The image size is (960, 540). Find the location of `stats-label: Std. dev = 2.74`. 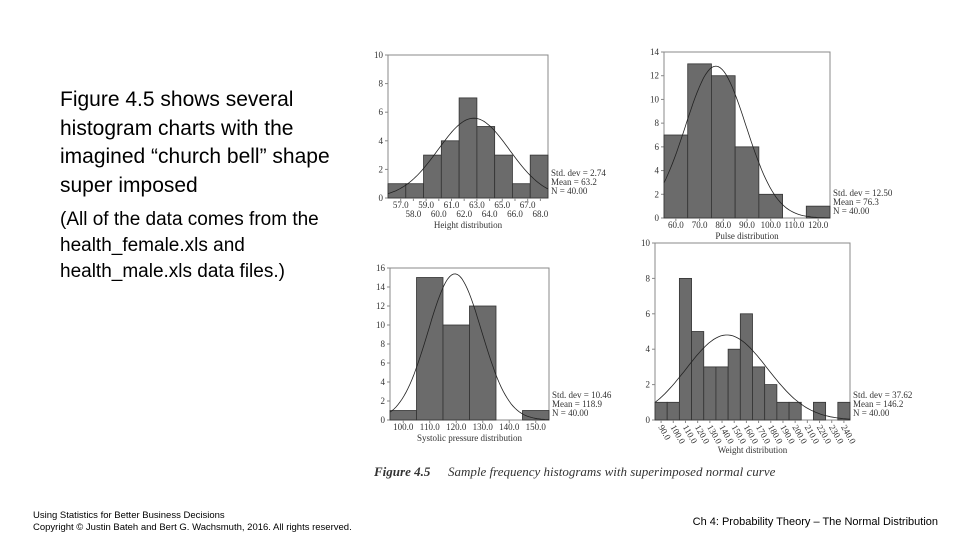

stats-label: Std. dev = 2.74 is located at coordinates (578, 173).